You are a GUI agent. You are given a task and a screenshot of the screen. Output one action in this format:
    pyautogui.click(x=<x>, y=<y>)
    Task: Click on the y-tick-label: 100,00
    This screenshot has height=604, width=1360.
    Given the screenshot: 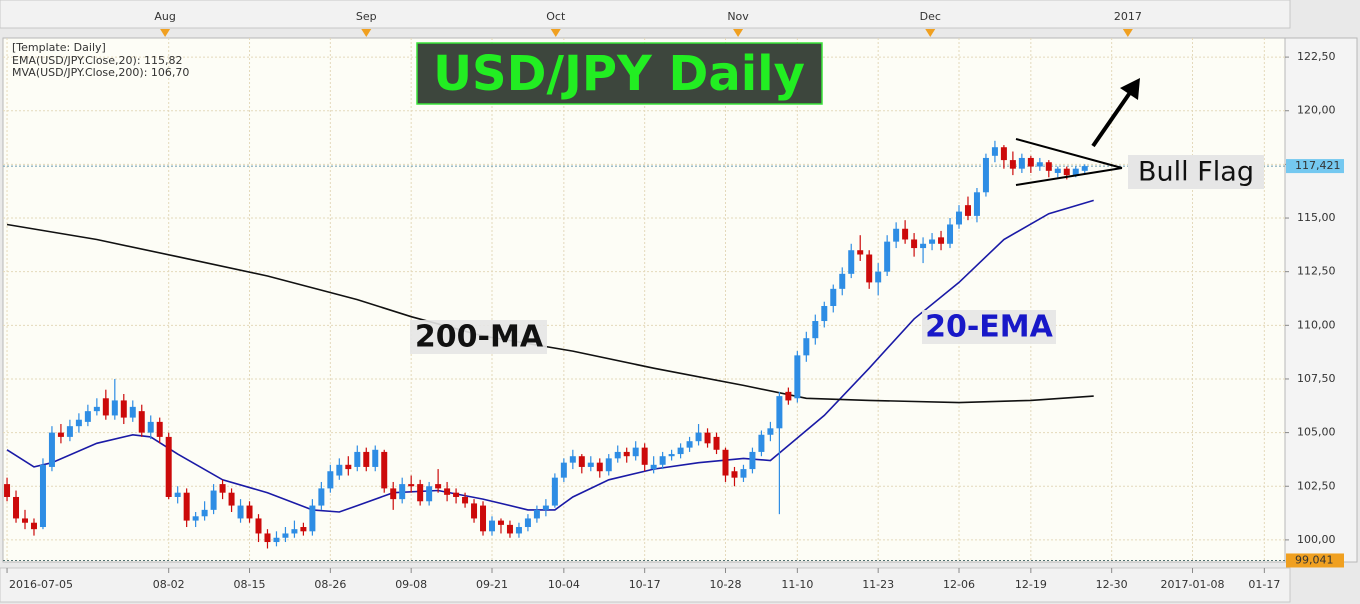 What is the action you would take?
    pyautogui.click(x=1316, y=539)
    